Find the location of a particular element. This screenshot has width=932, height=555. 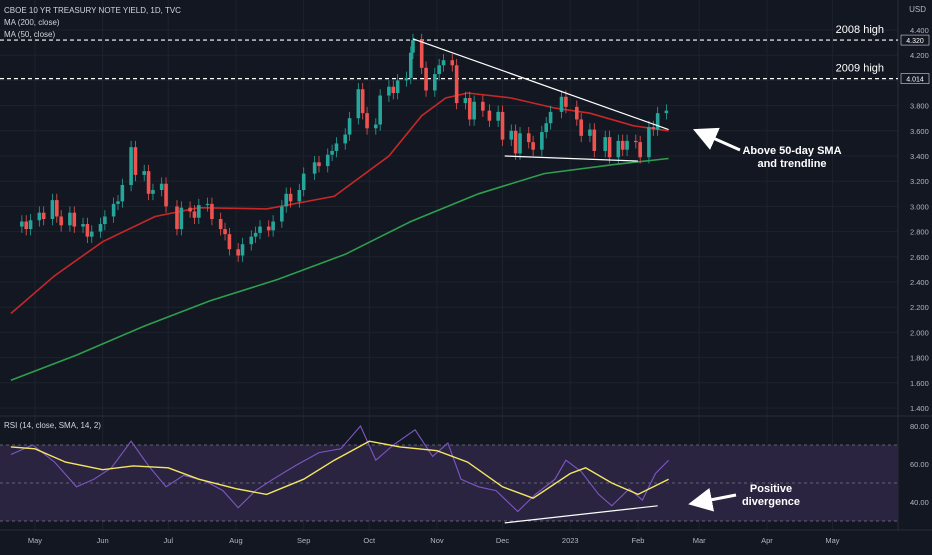

price-tick-label: 2.800 is located at coordinates (919, 232).